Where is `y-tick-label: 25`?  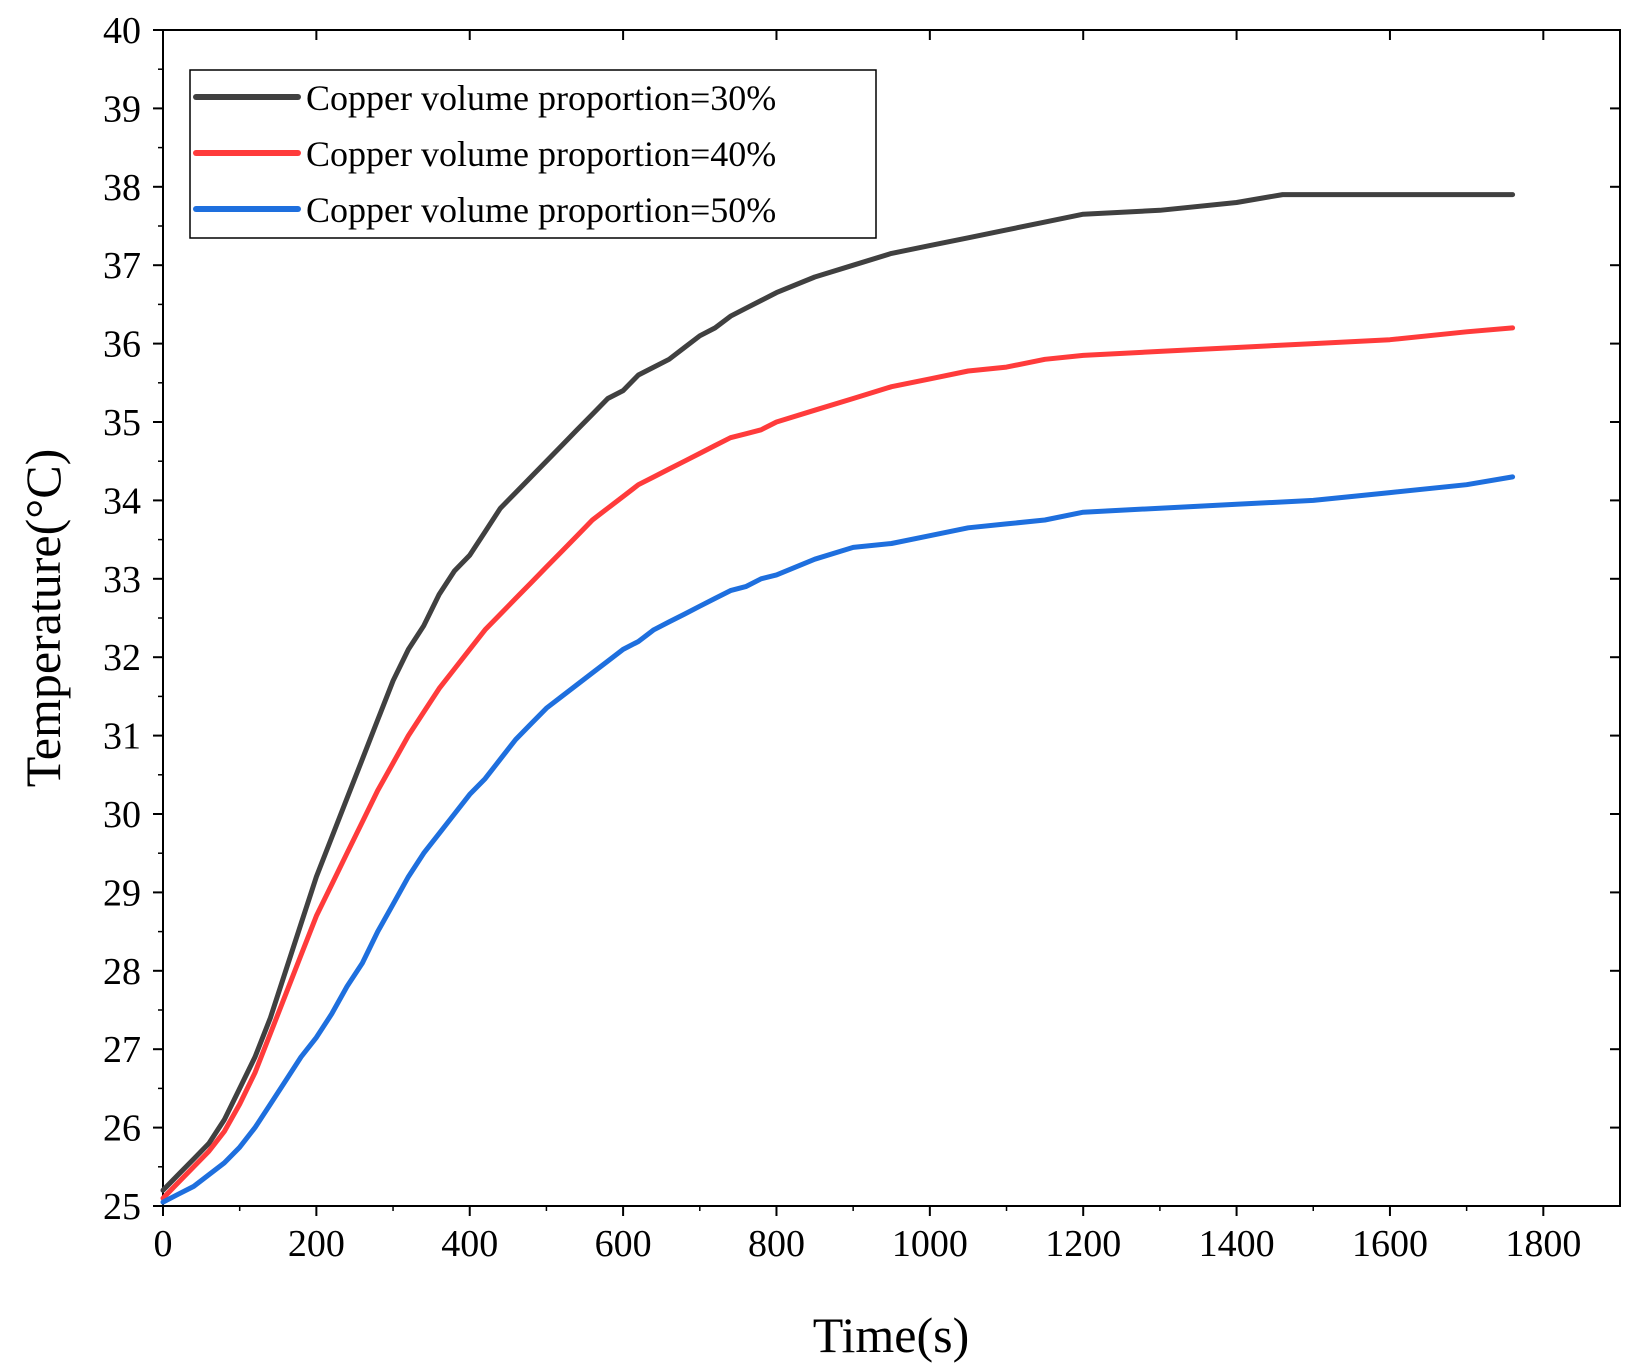
y-tick-label: 25 is located at coordinates (122, 1207).